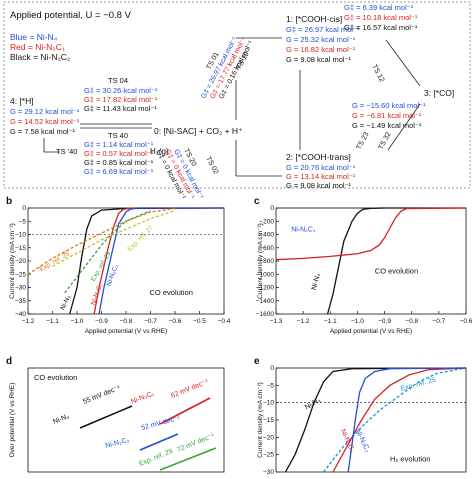 Image resolution: width=474 pixels, height=479 pixels. I want to click on c-ytick-label: −1000, so click(265, 274).